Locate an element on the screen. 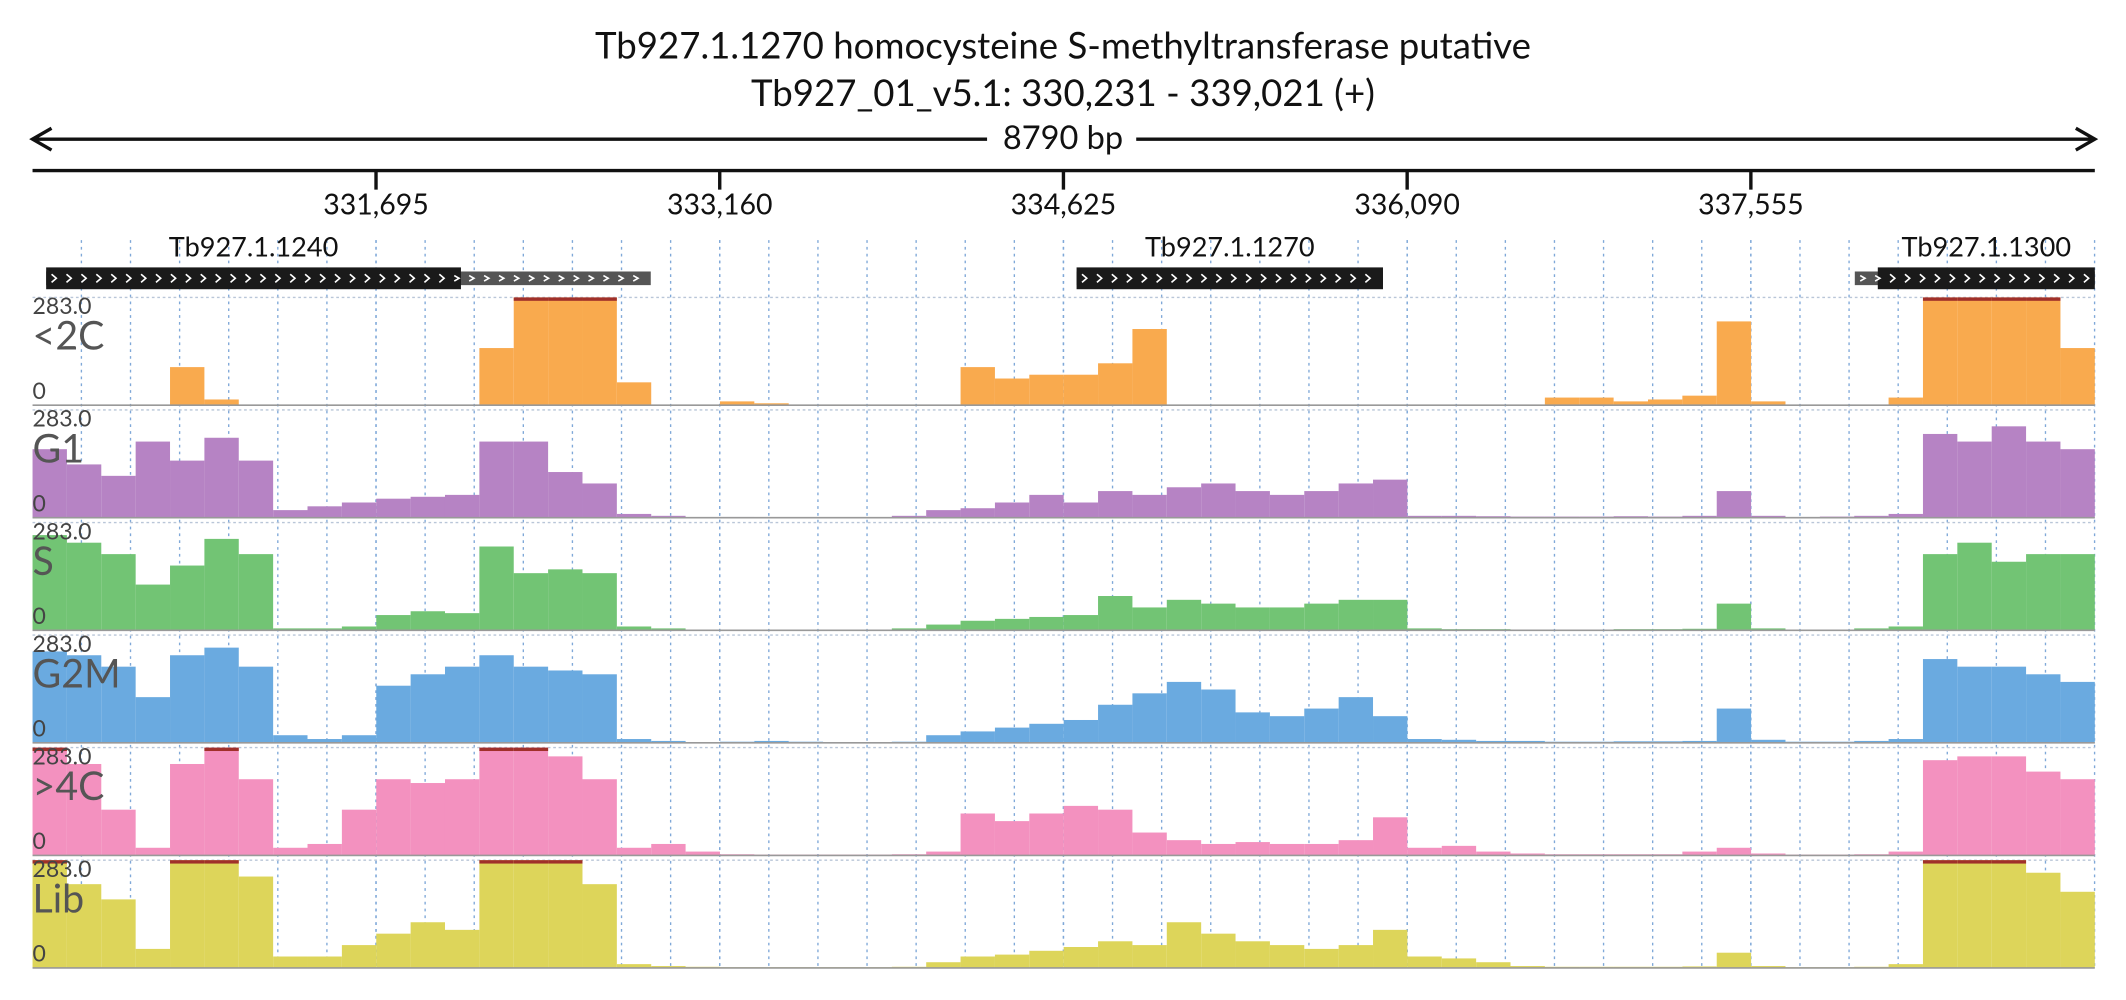 The image size is (2126, 1000). track-label: Lib is located at coordinates (59, 897).